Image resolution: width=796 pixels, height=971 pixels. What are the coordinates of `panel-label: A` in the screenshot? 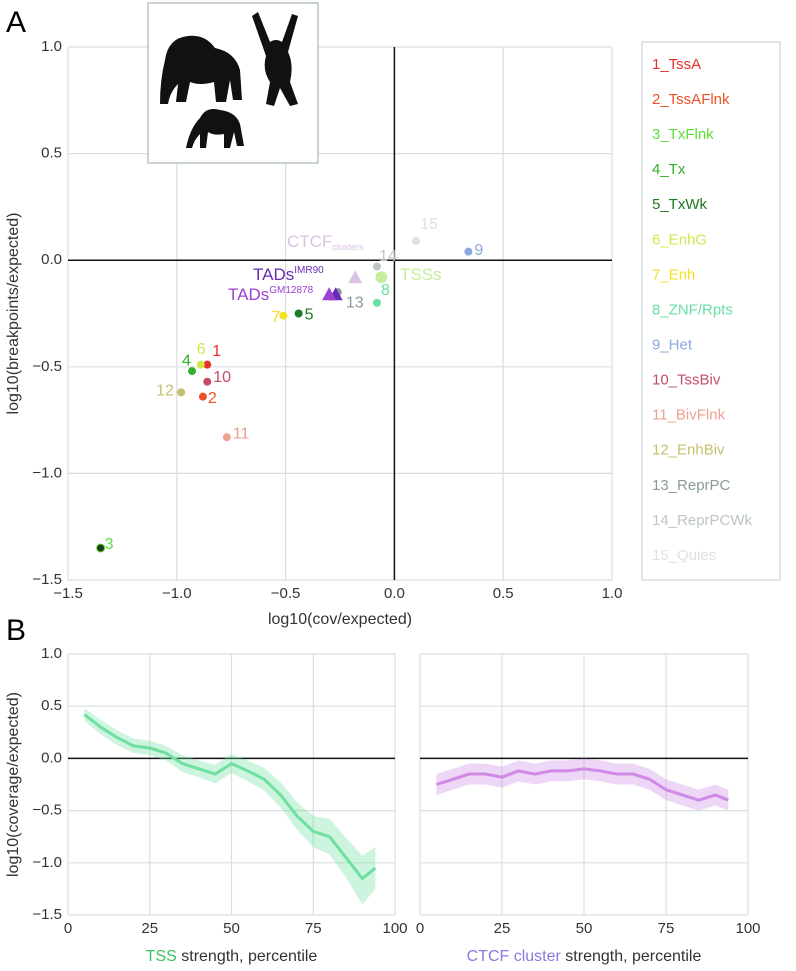 It's located at (16, 22).